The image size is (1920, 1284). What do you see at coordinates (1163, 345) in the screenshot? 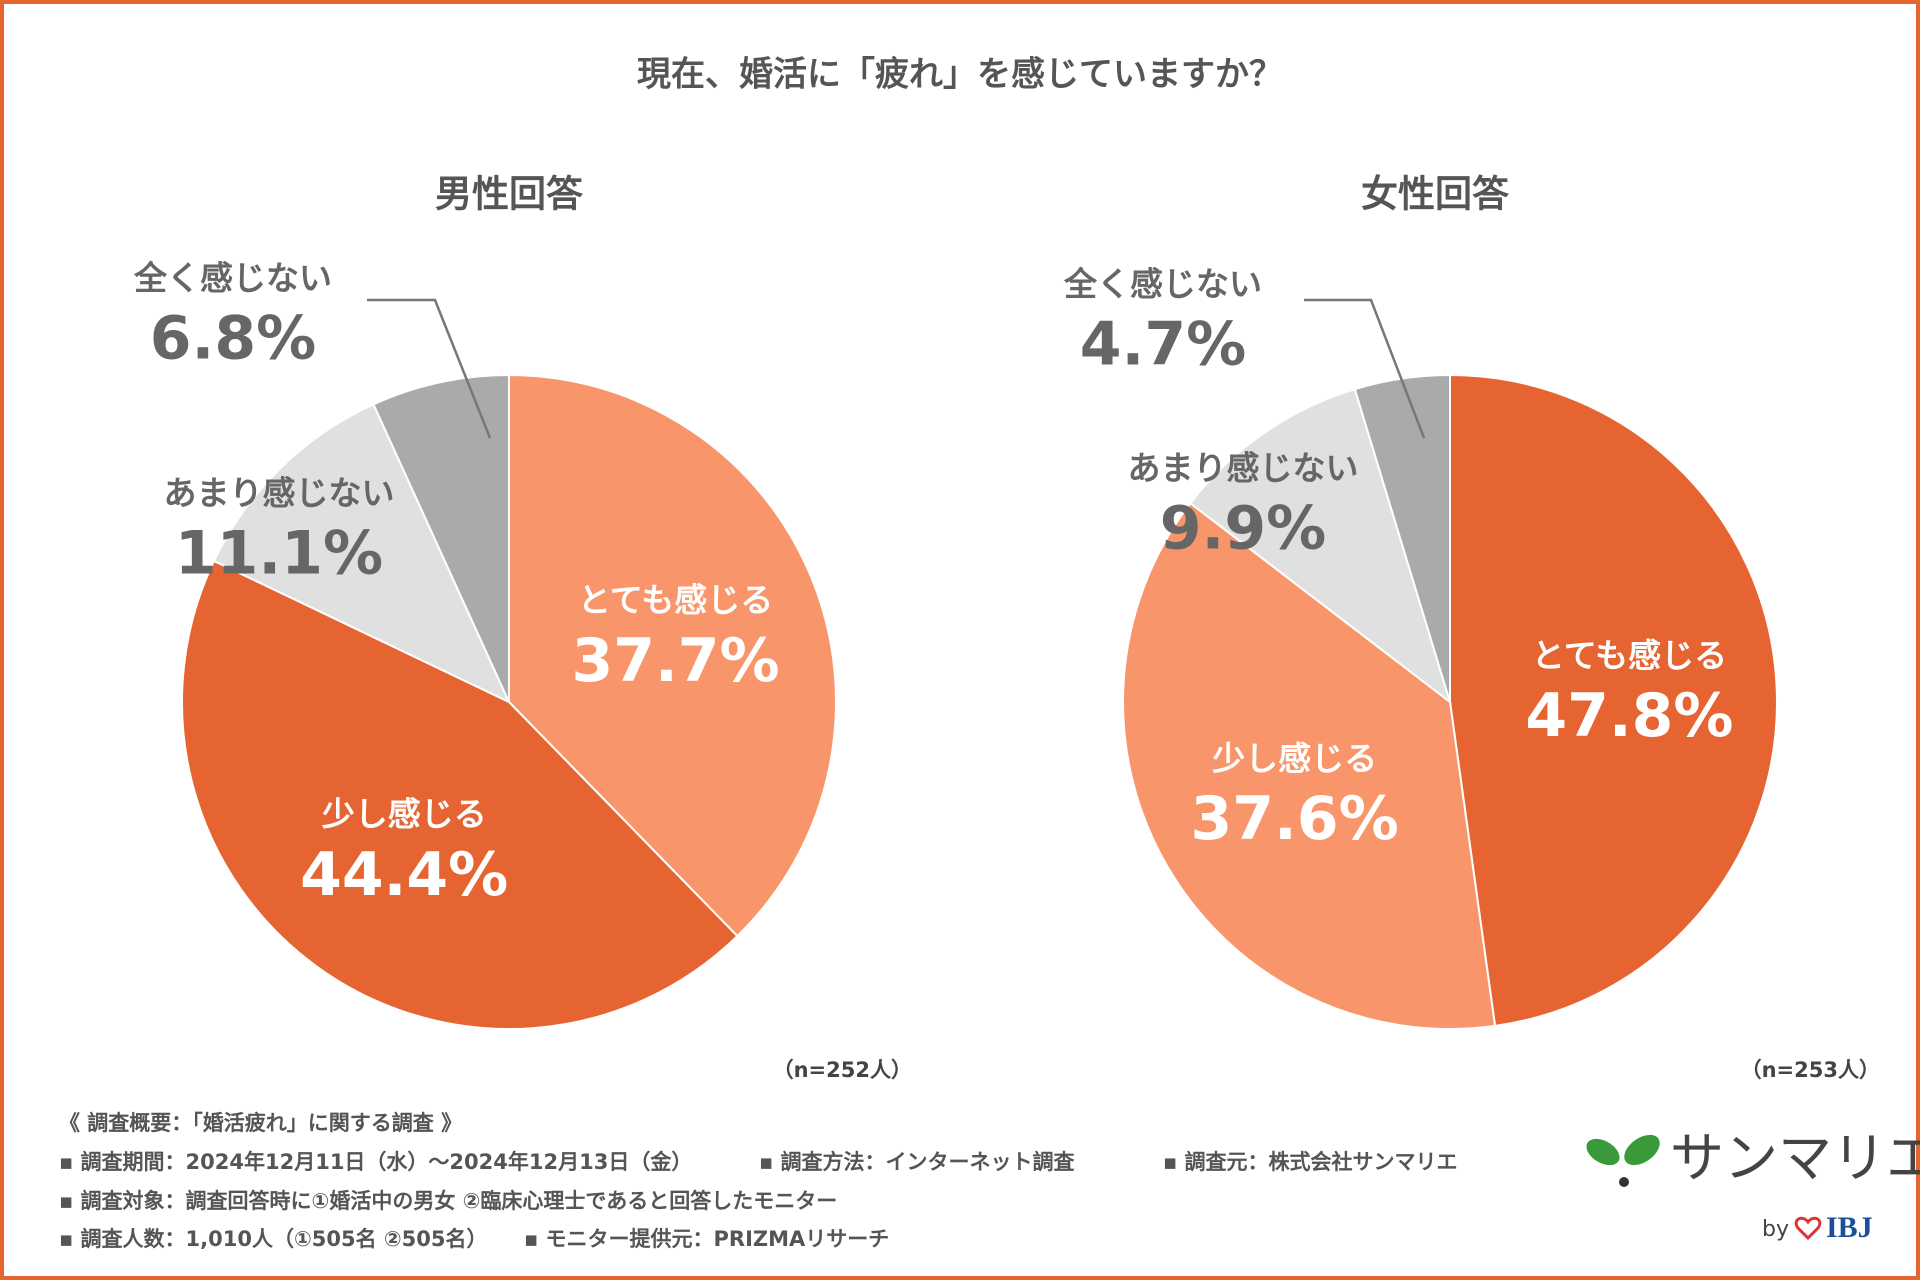
I see `slice-value: 4.7%` at bounding box center [1163, 345].